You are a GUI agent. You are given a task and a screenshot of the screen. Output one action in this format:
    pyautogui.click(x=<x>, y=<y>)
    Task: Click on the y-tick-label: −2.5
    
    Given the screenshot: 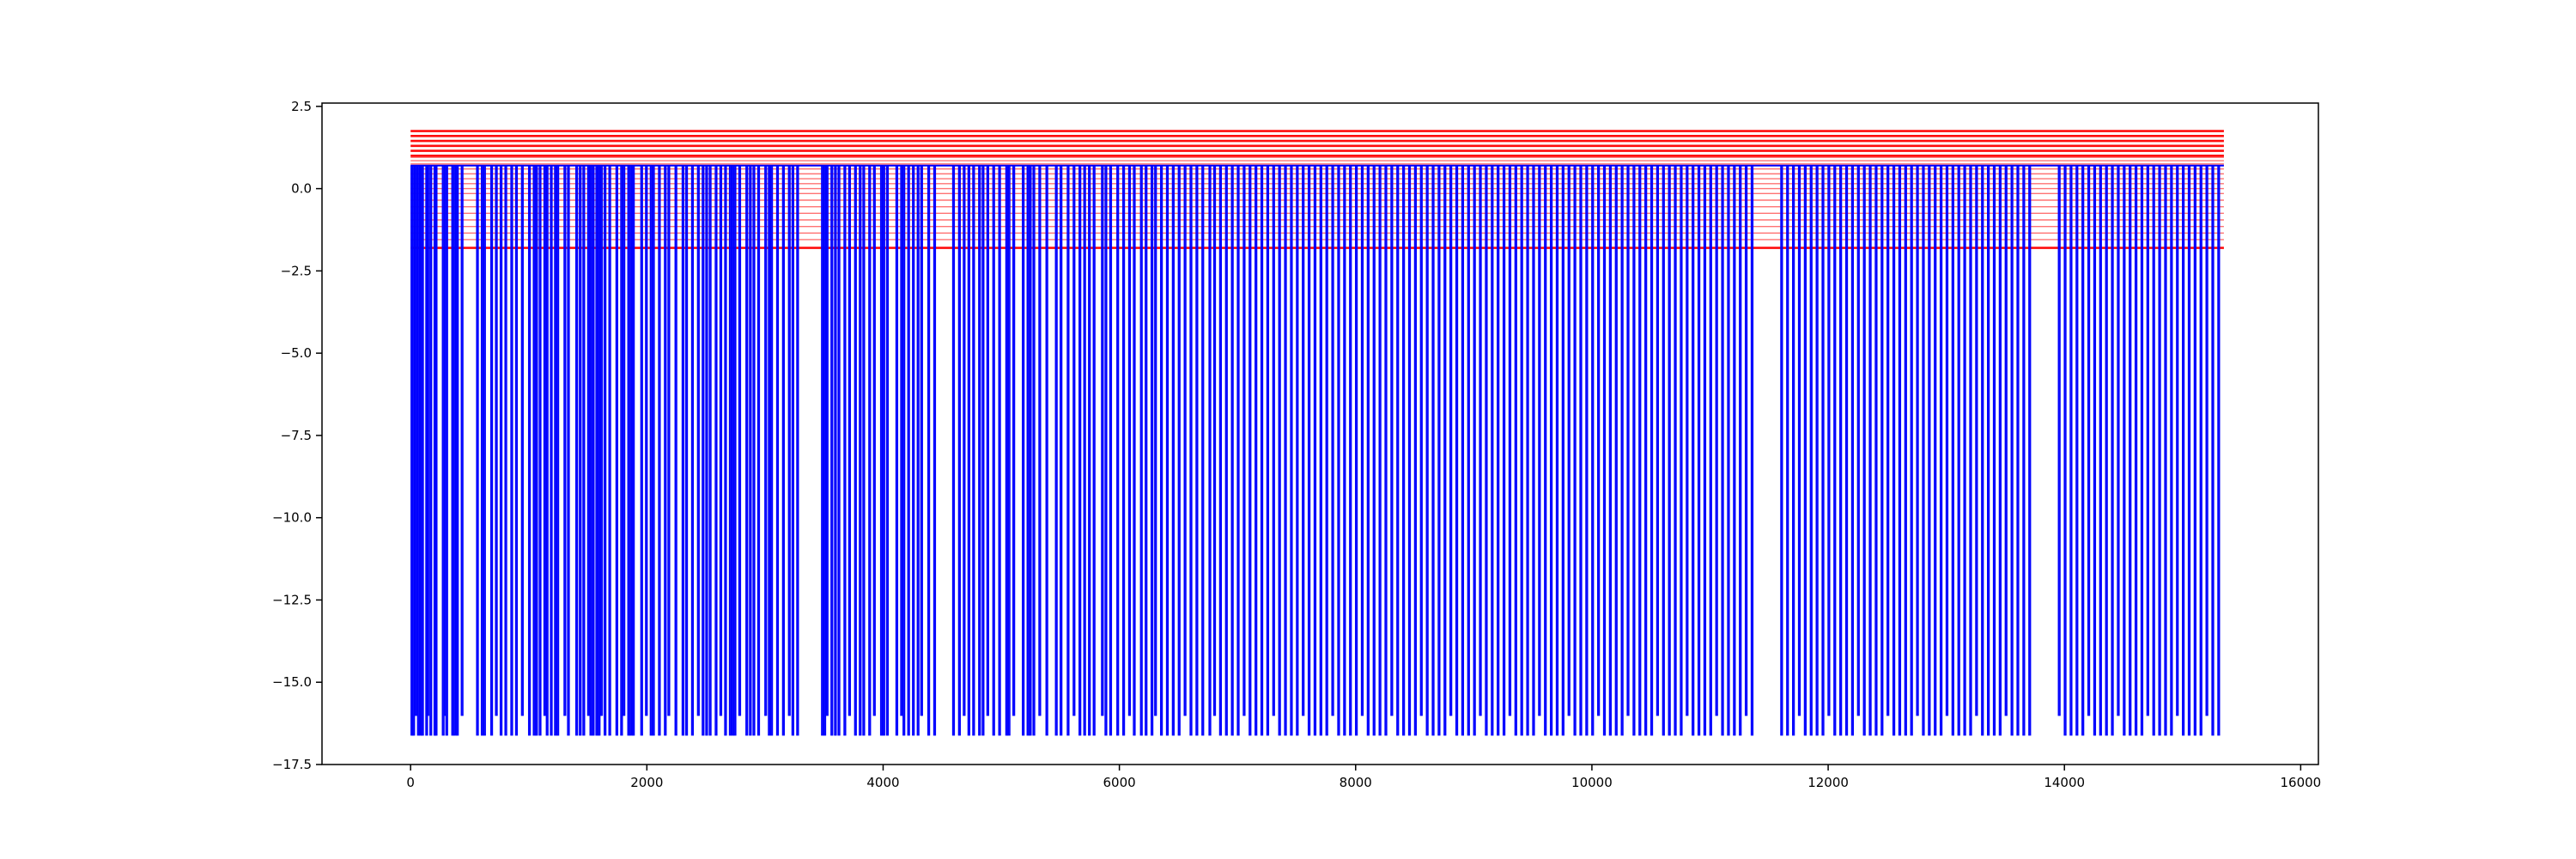 What is the action you would take?
    pyautogui.click(x=296, y=271)
    